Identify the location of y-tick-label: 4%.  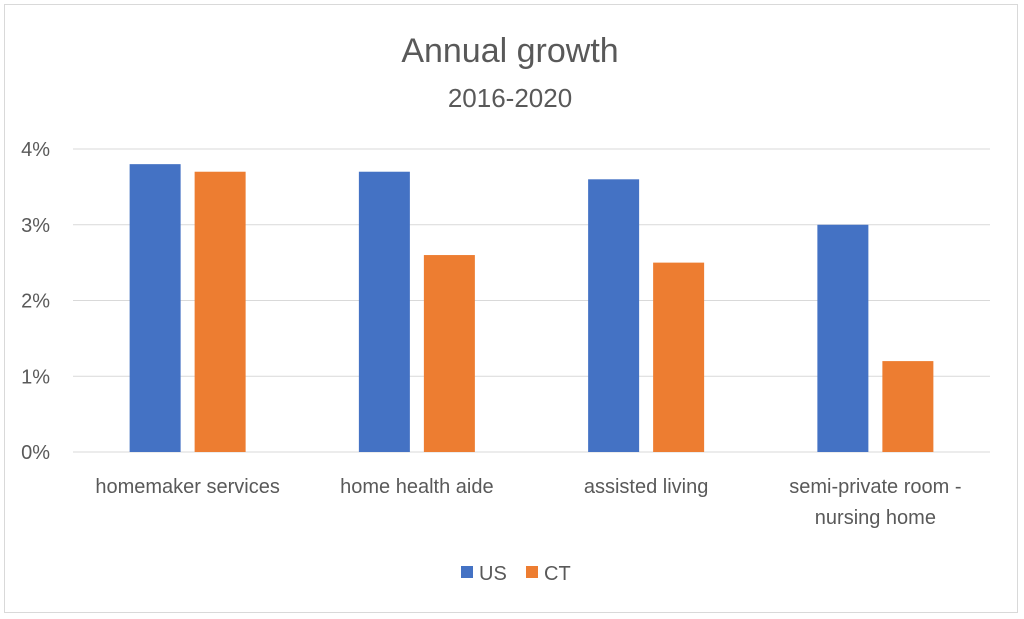
(35, 150).